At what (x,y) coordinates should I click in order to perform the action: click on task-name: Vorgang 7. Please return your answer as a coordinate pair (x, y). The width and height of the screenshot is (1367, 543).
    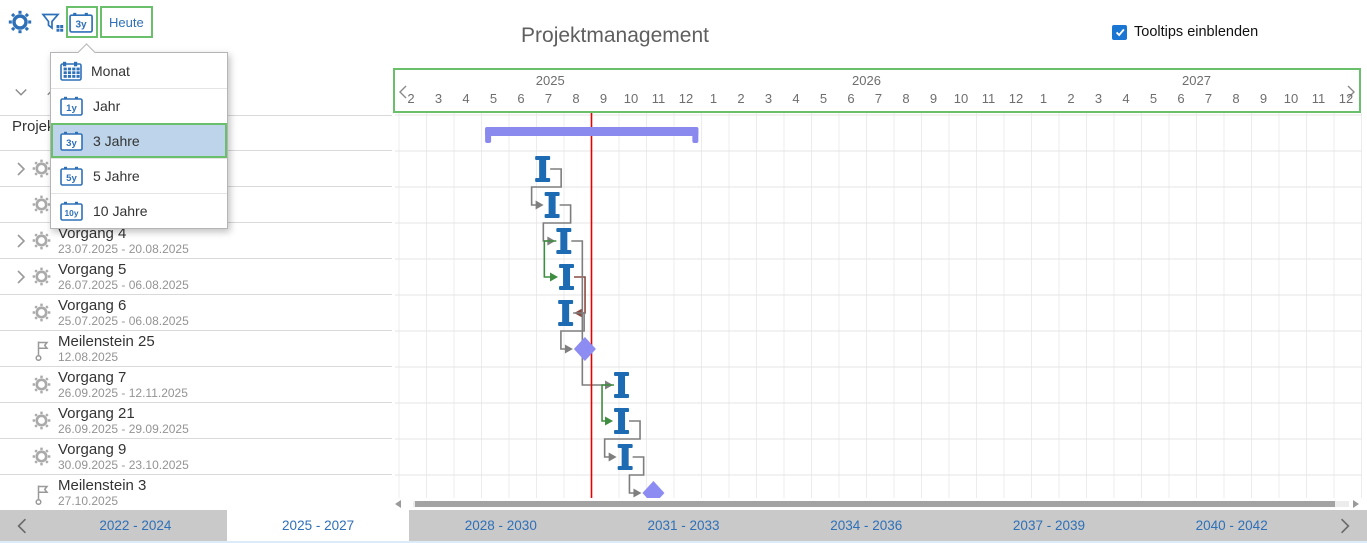
    Looking at the image, I should click on (92, 377).